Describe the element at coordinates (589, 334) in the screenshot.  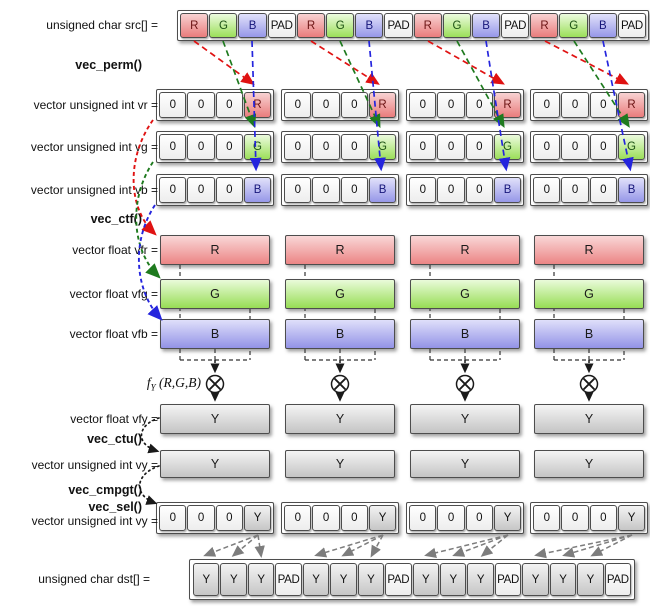
I see `vfb-bar-4: B` at that location.